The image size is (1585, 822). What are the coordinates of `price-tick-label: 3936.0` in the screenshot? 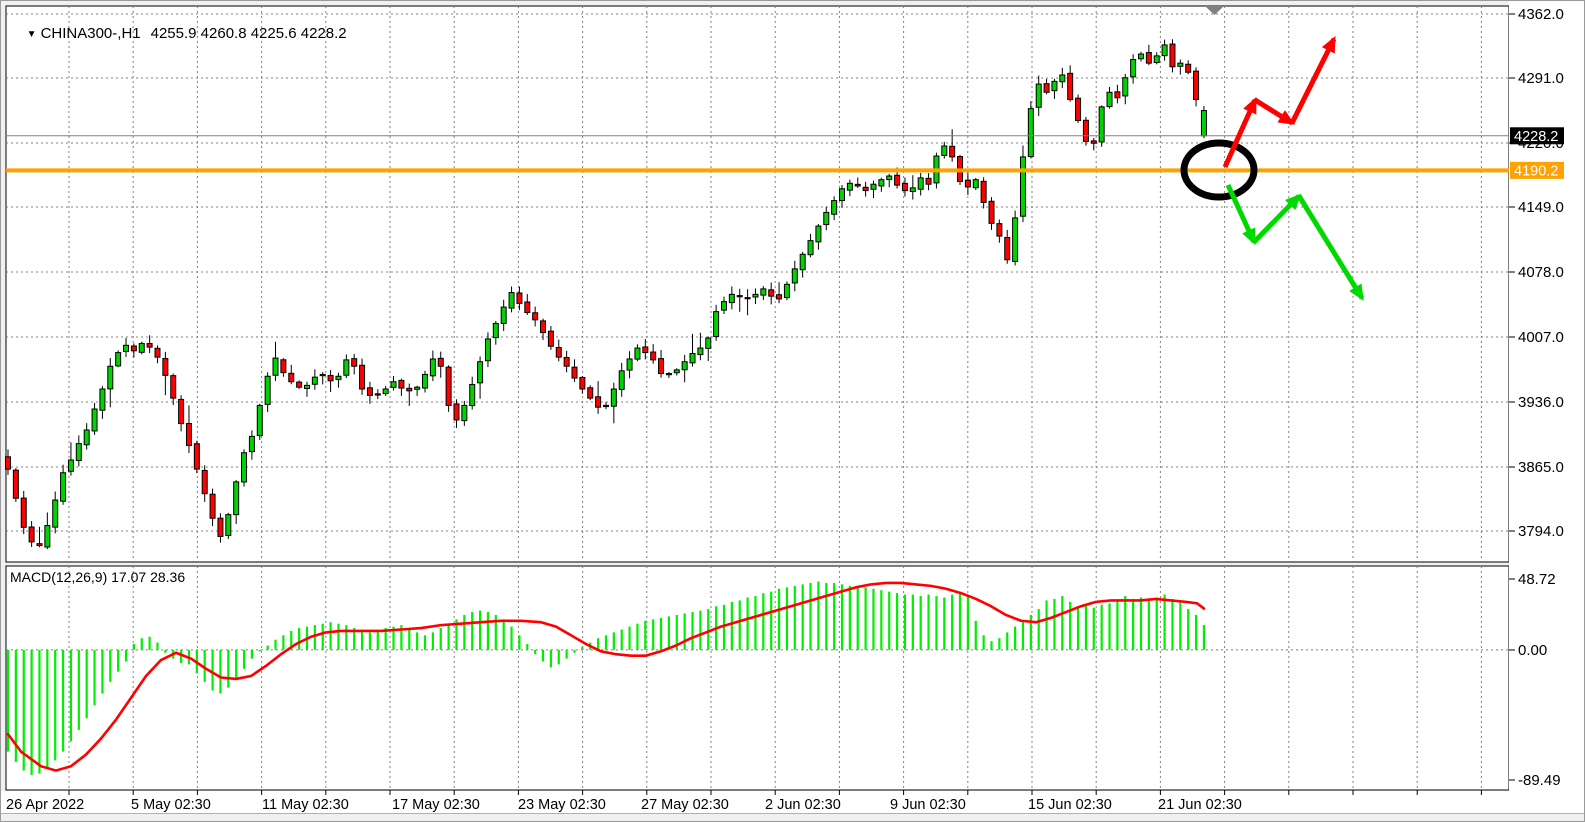 It's located at (1541, 402).